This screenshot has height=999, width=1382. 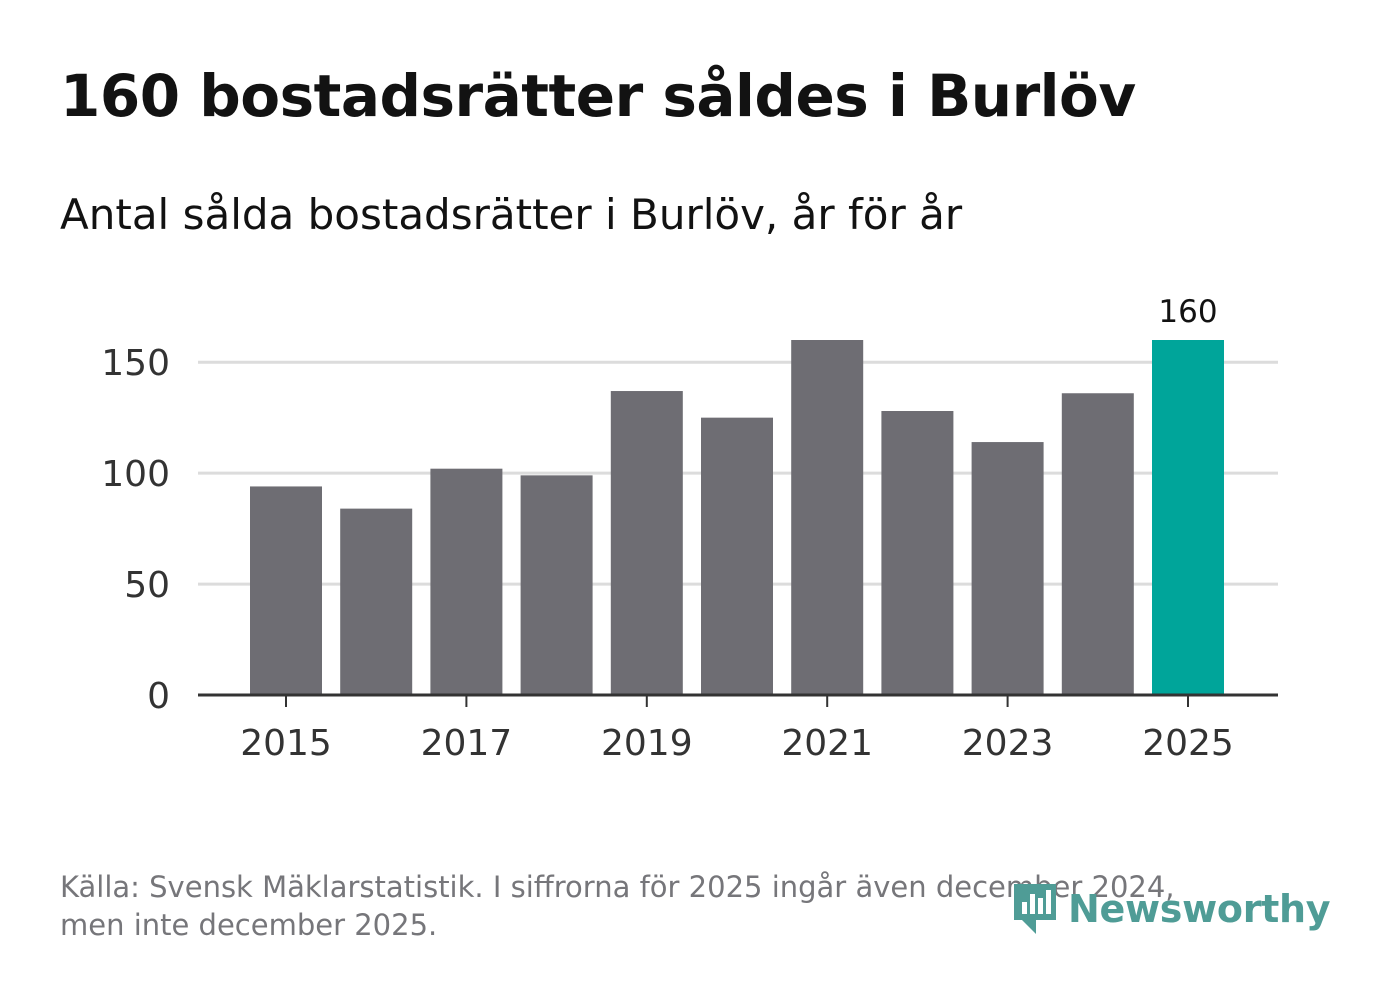 What do you see at coordinates (135, 474) in the screenshot?
I see `y-tick-label-100: 100` at bounding box center [135, 474].